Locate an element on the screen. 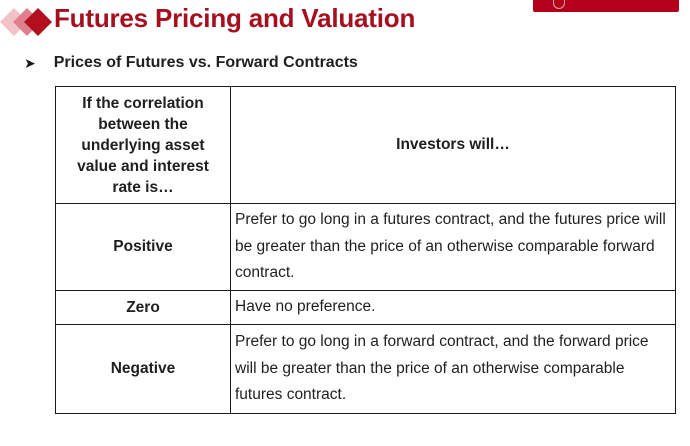  corner-banner is located at coordinates (606, 6).